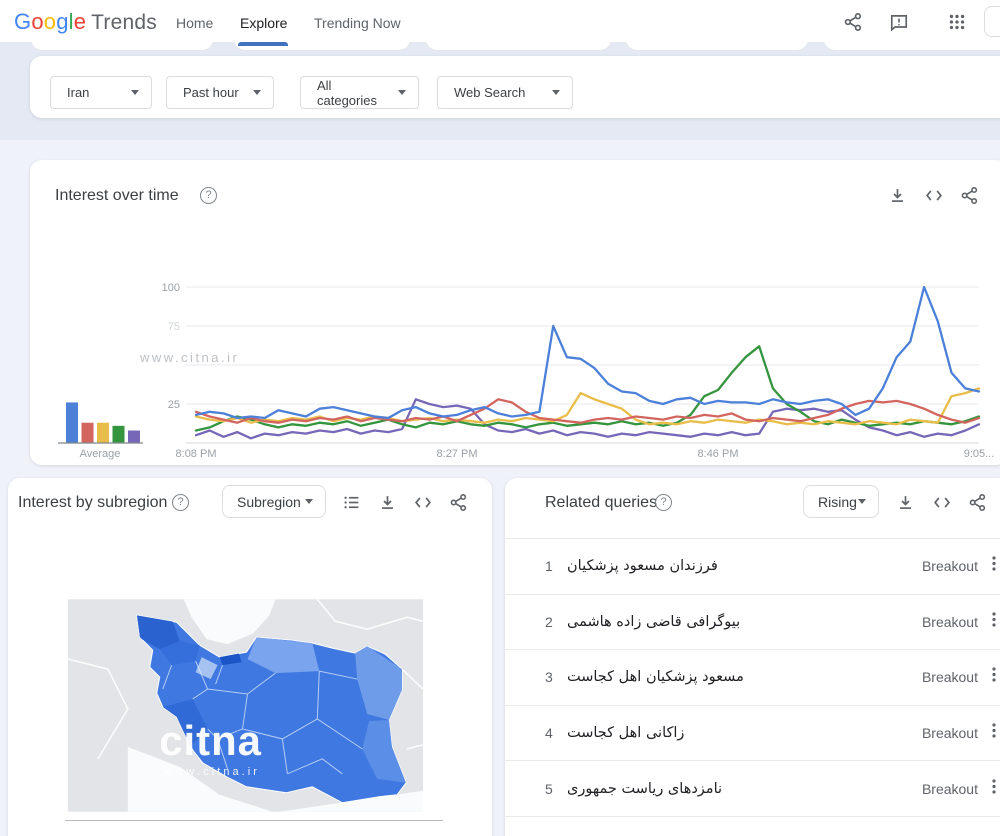 The height and width of the screenshot is (836, 1000). I want to click on category-filter-dropdown: All categories, so click(359, 92).